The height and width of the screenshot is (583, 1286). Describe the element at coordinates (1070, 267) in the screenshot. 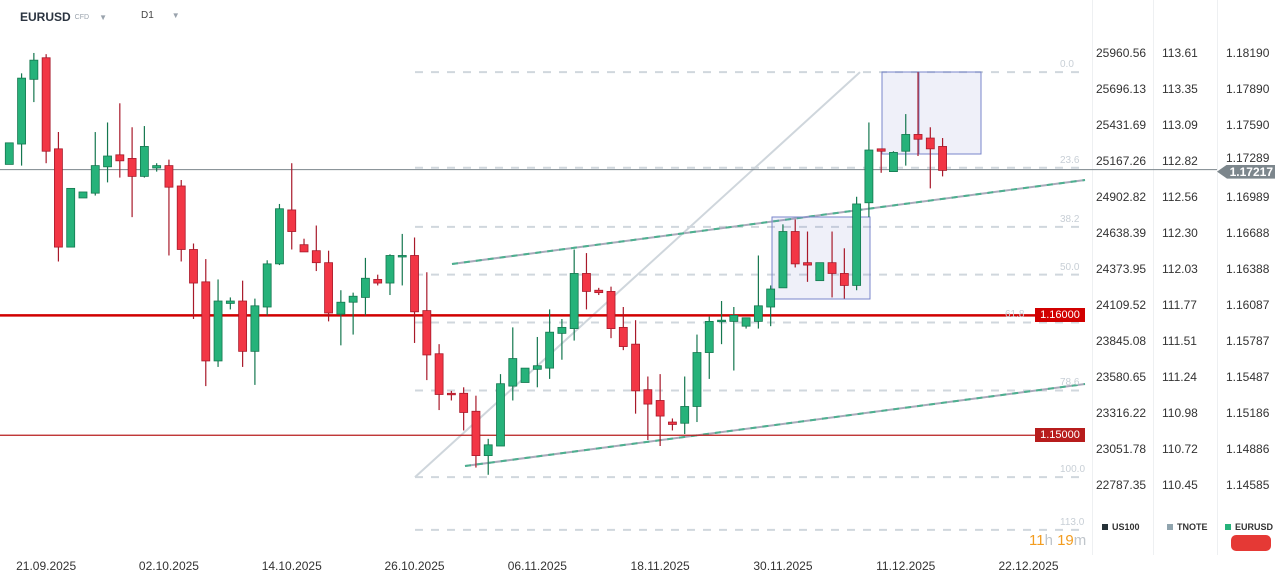

I see `fib-level-label: 50.0` at that location.